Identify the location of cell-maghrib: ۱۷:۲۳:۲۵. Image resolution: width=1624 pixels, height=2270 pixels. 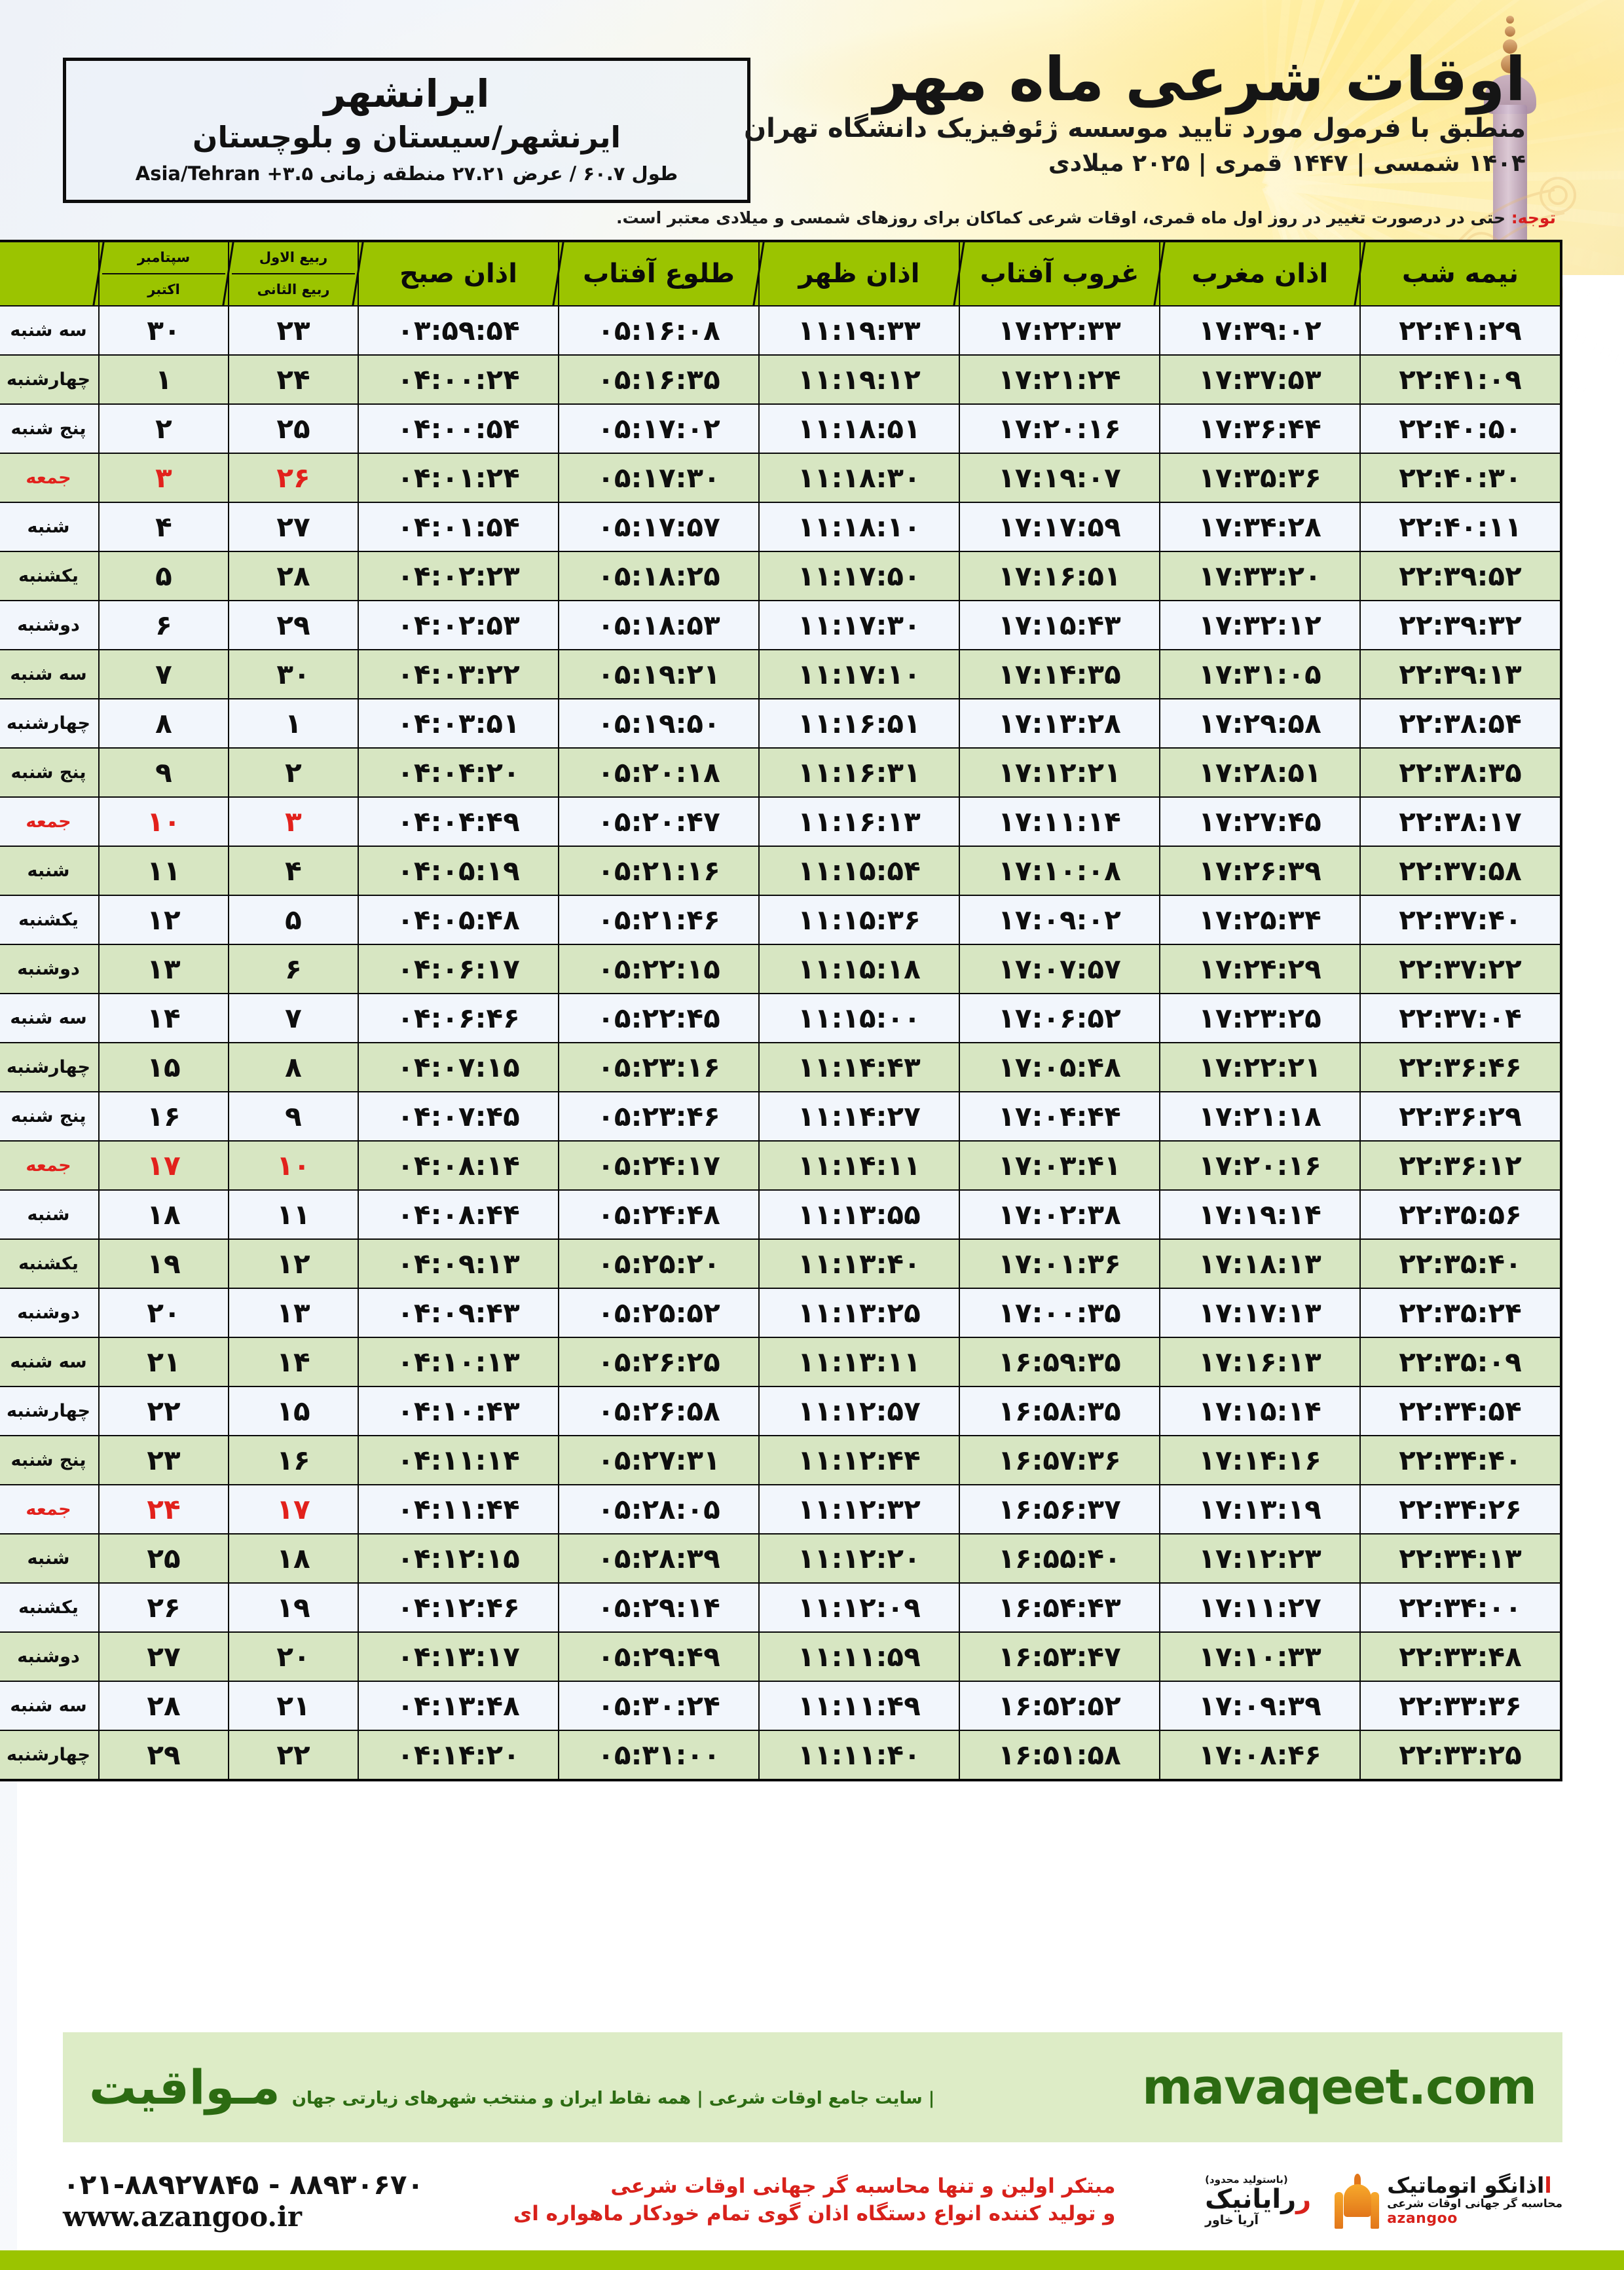
(1260, 1018).